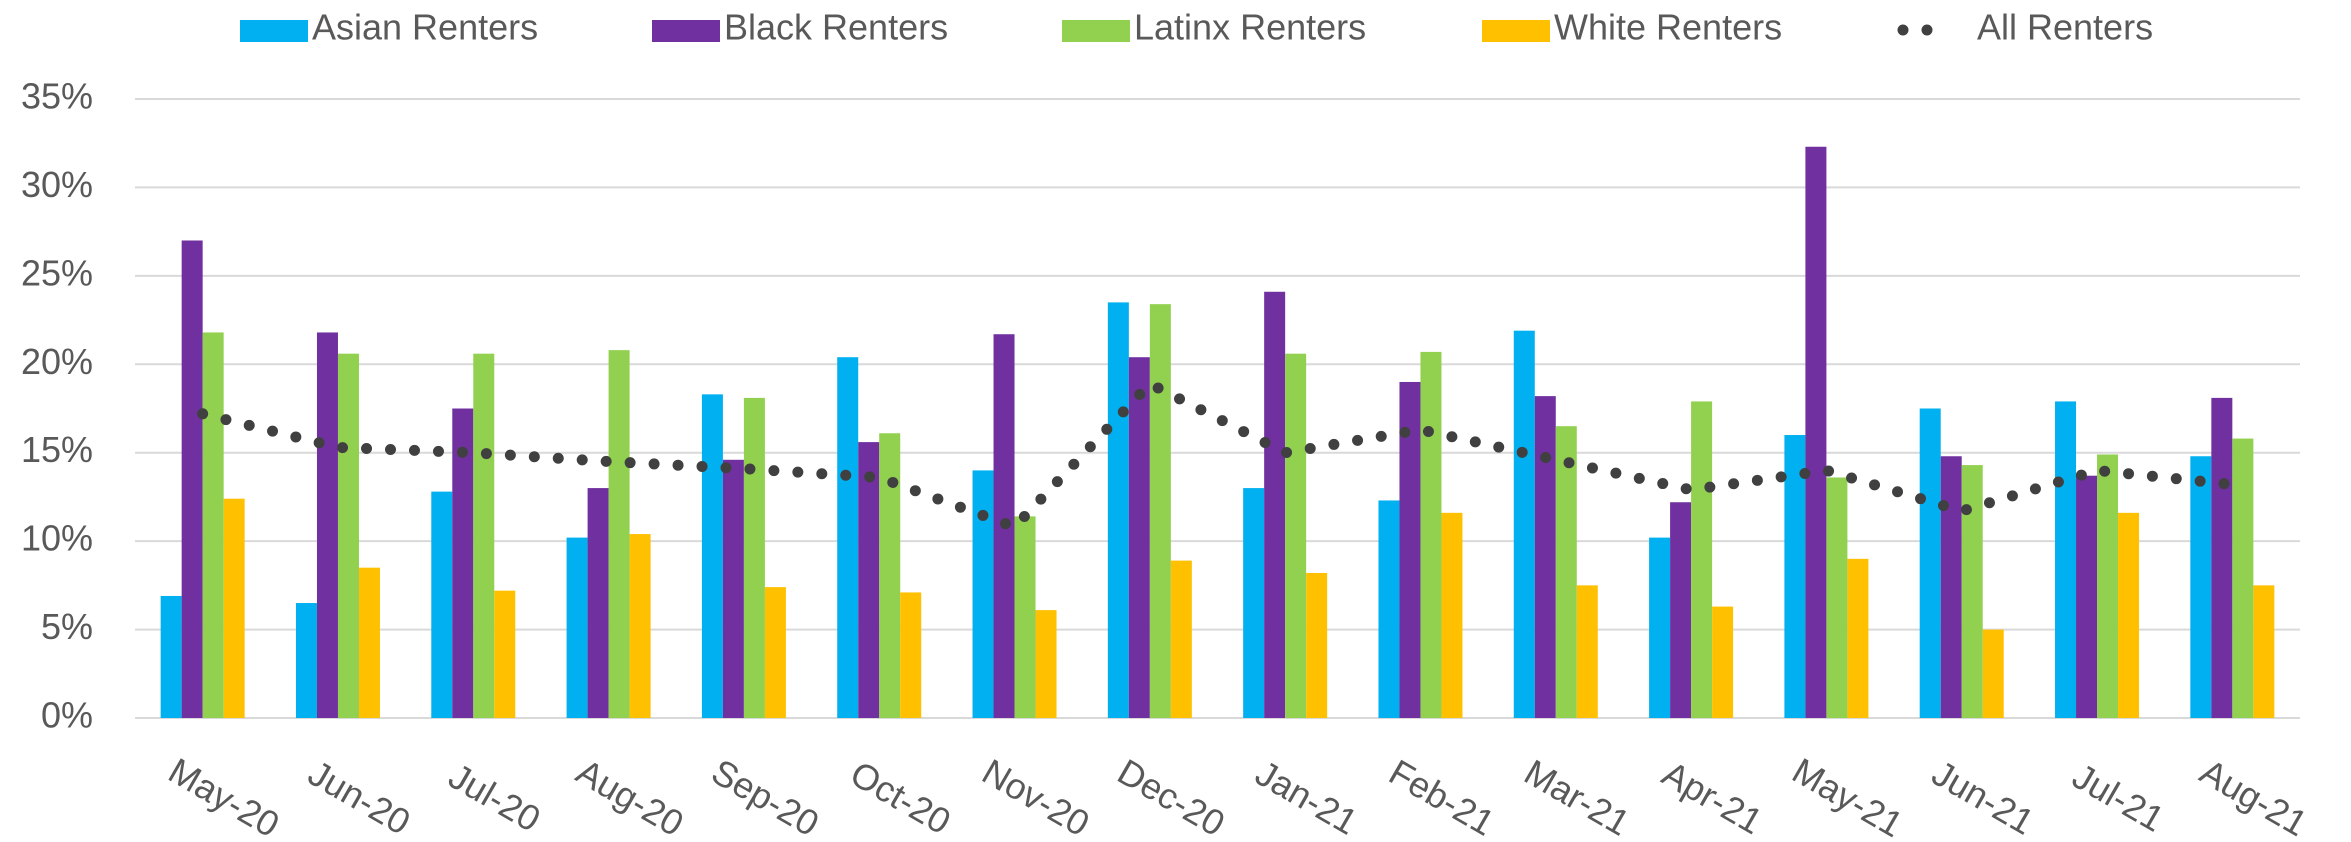 The image size is (2351, 842). Describe the element at coordinates (224, 796) in the screenshot. I see `x-tick-label: May-20` at that location.